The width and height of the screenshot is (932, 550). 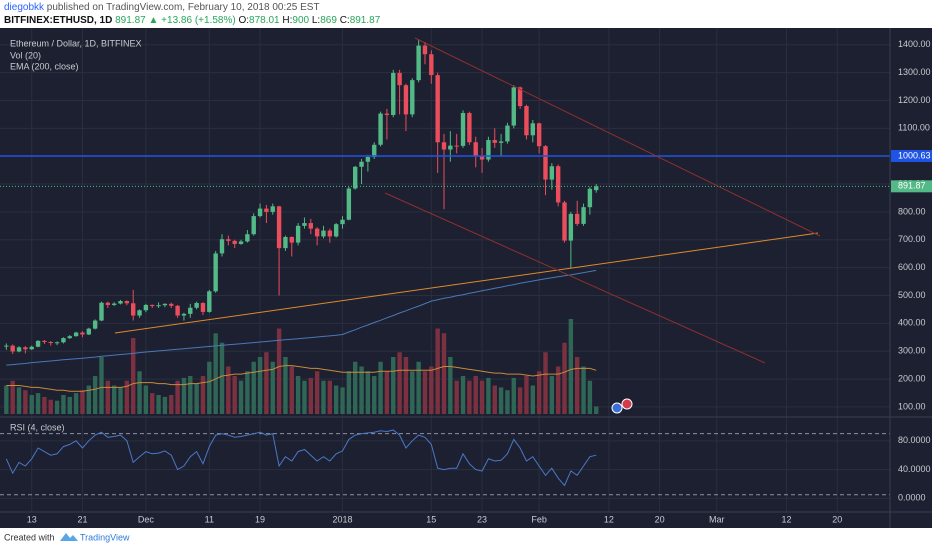 What do you see at coordinates (29, 537) in the screenshot?
I see `footer-created: Created with` at bounding box center [29, 537].